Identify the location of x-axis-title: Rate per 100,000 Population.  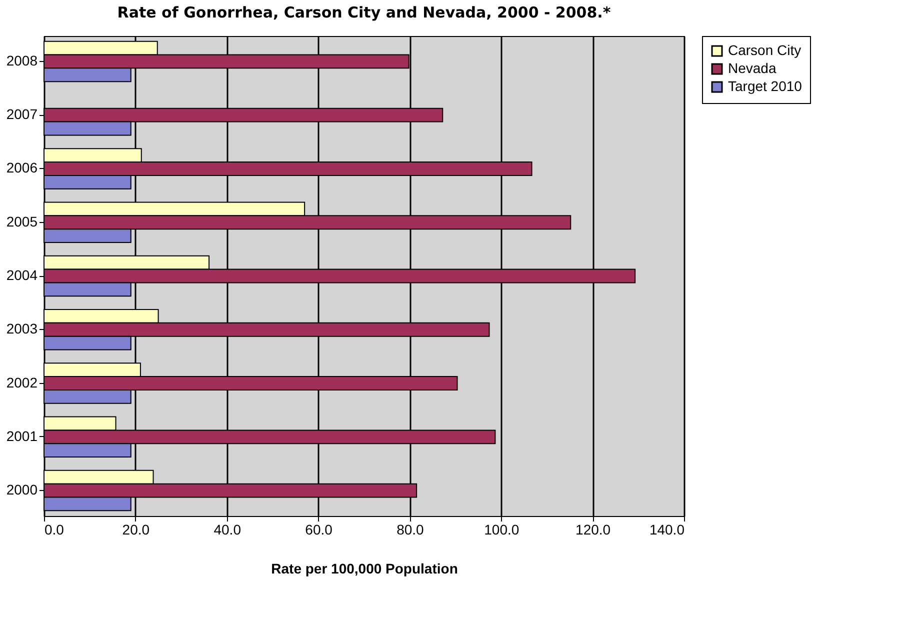
(364, 568).